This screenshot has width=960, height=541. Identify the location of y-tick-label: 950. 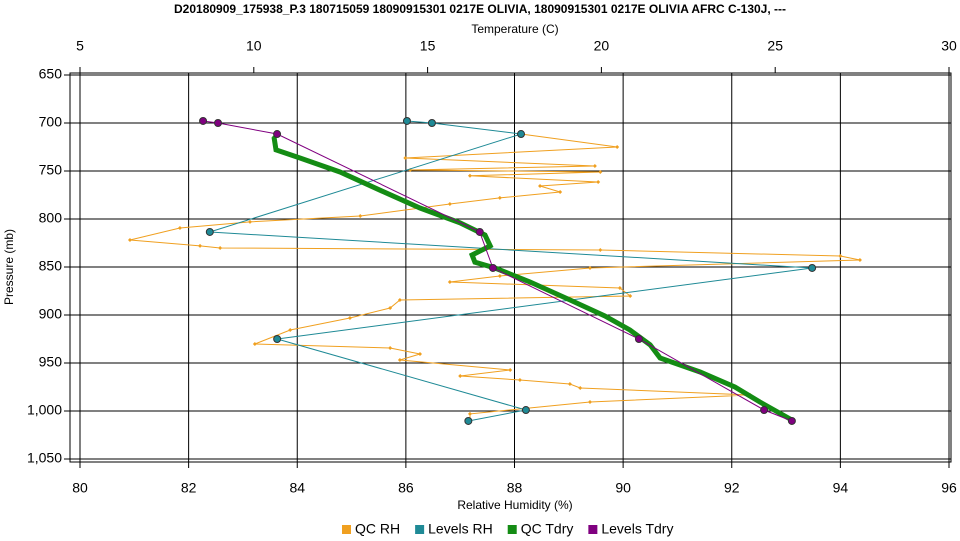
(51, 362).